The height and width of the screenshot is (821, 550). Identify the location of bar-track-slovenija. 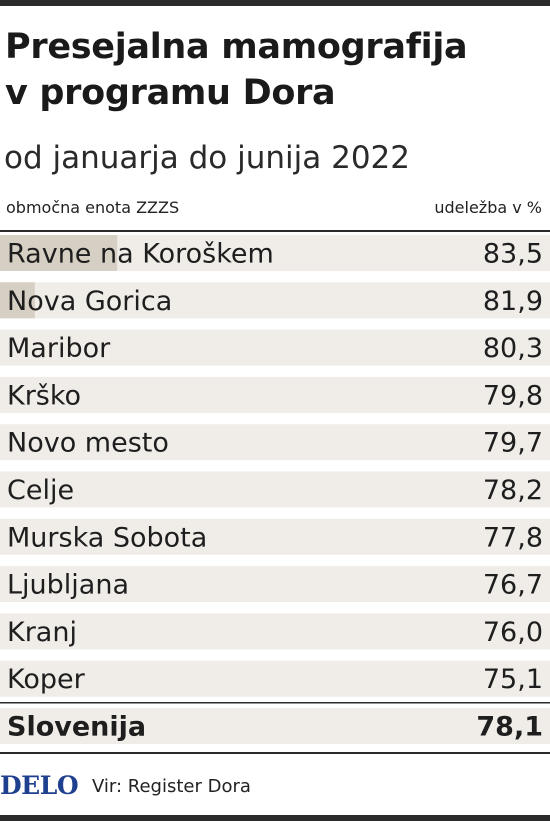
(275, 726).